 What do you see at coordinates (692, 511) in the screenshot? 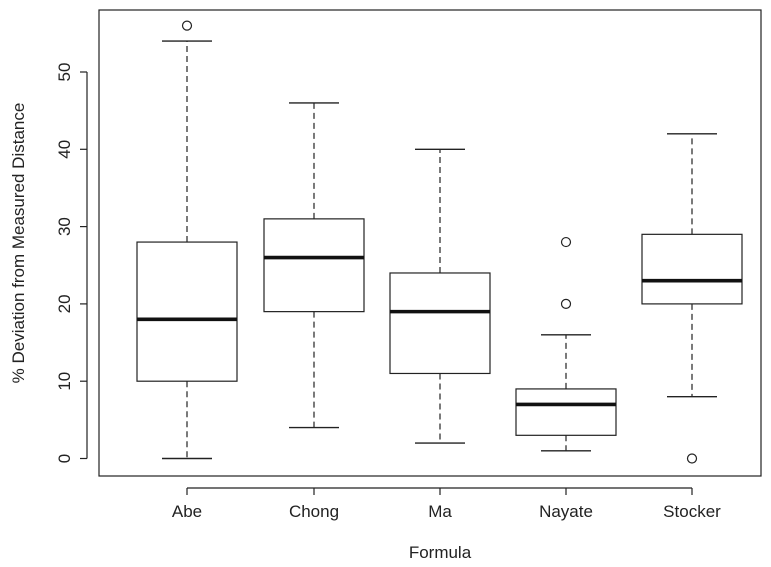
I see `x-tick-label-stocker: Stocker` at bounding box center [692, 511].